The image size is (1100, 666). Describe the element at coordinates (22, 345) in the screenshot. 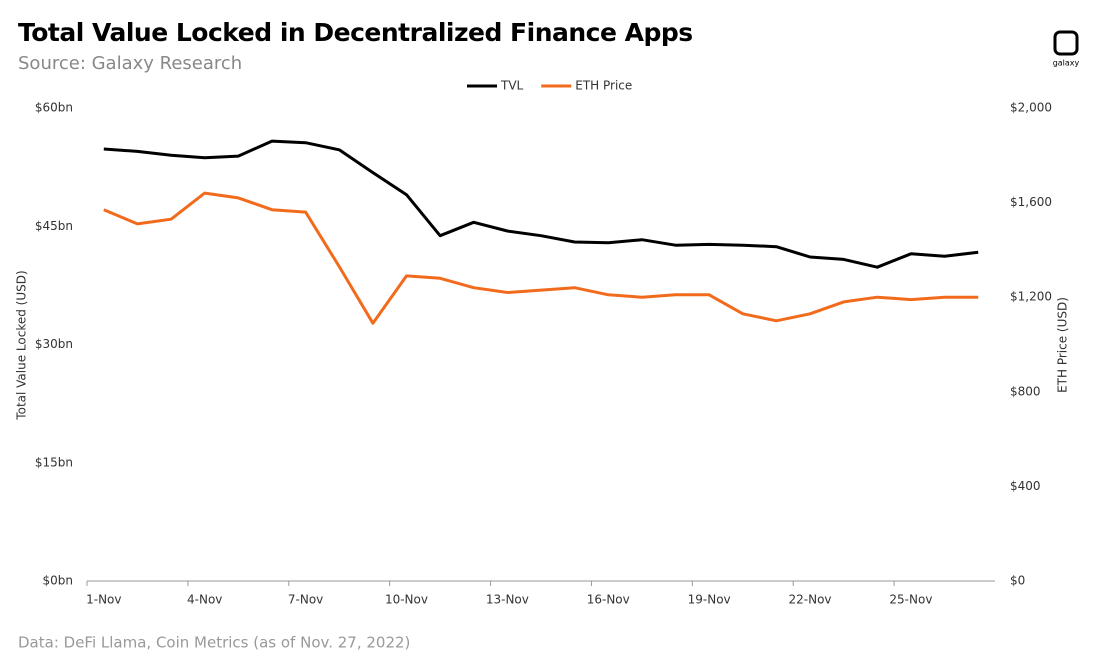

I see `y-axis-label: Total Value Locked (USD)` at that location.